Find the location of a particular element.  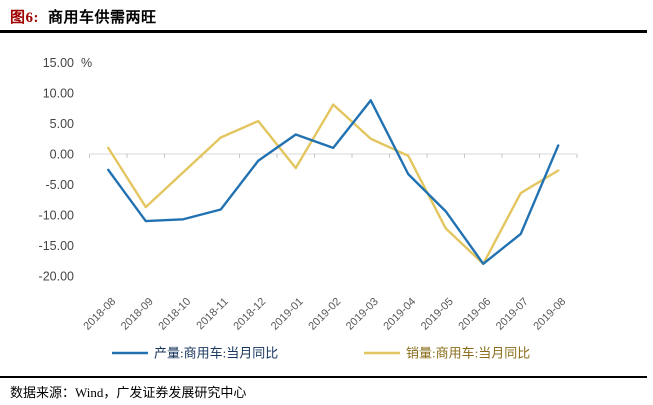

y-tick-label: 5.00 is located at coordinates (62, 124).